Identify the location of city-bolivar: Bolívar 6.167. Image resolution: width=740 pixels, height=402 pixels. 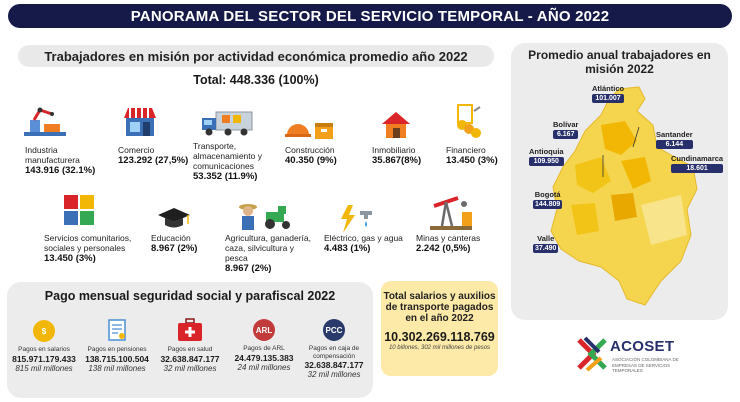
(566, 129).